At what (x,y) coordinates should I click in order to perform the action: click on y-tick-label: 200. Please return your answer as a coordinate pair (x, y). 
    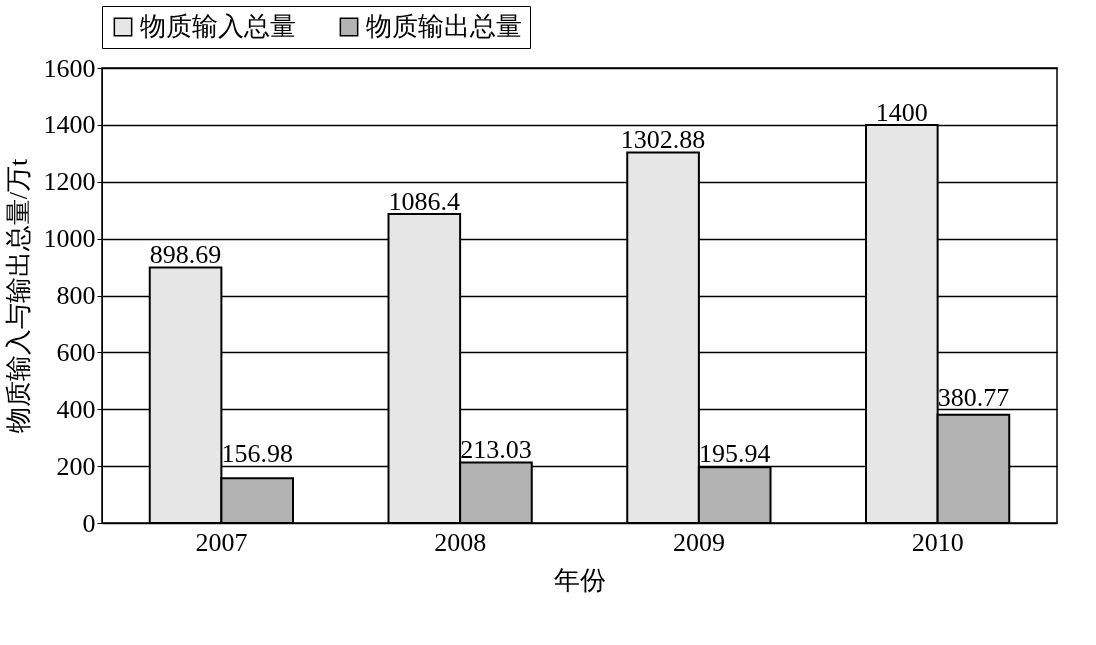
    Looking at the image, I should click on (76, 466).